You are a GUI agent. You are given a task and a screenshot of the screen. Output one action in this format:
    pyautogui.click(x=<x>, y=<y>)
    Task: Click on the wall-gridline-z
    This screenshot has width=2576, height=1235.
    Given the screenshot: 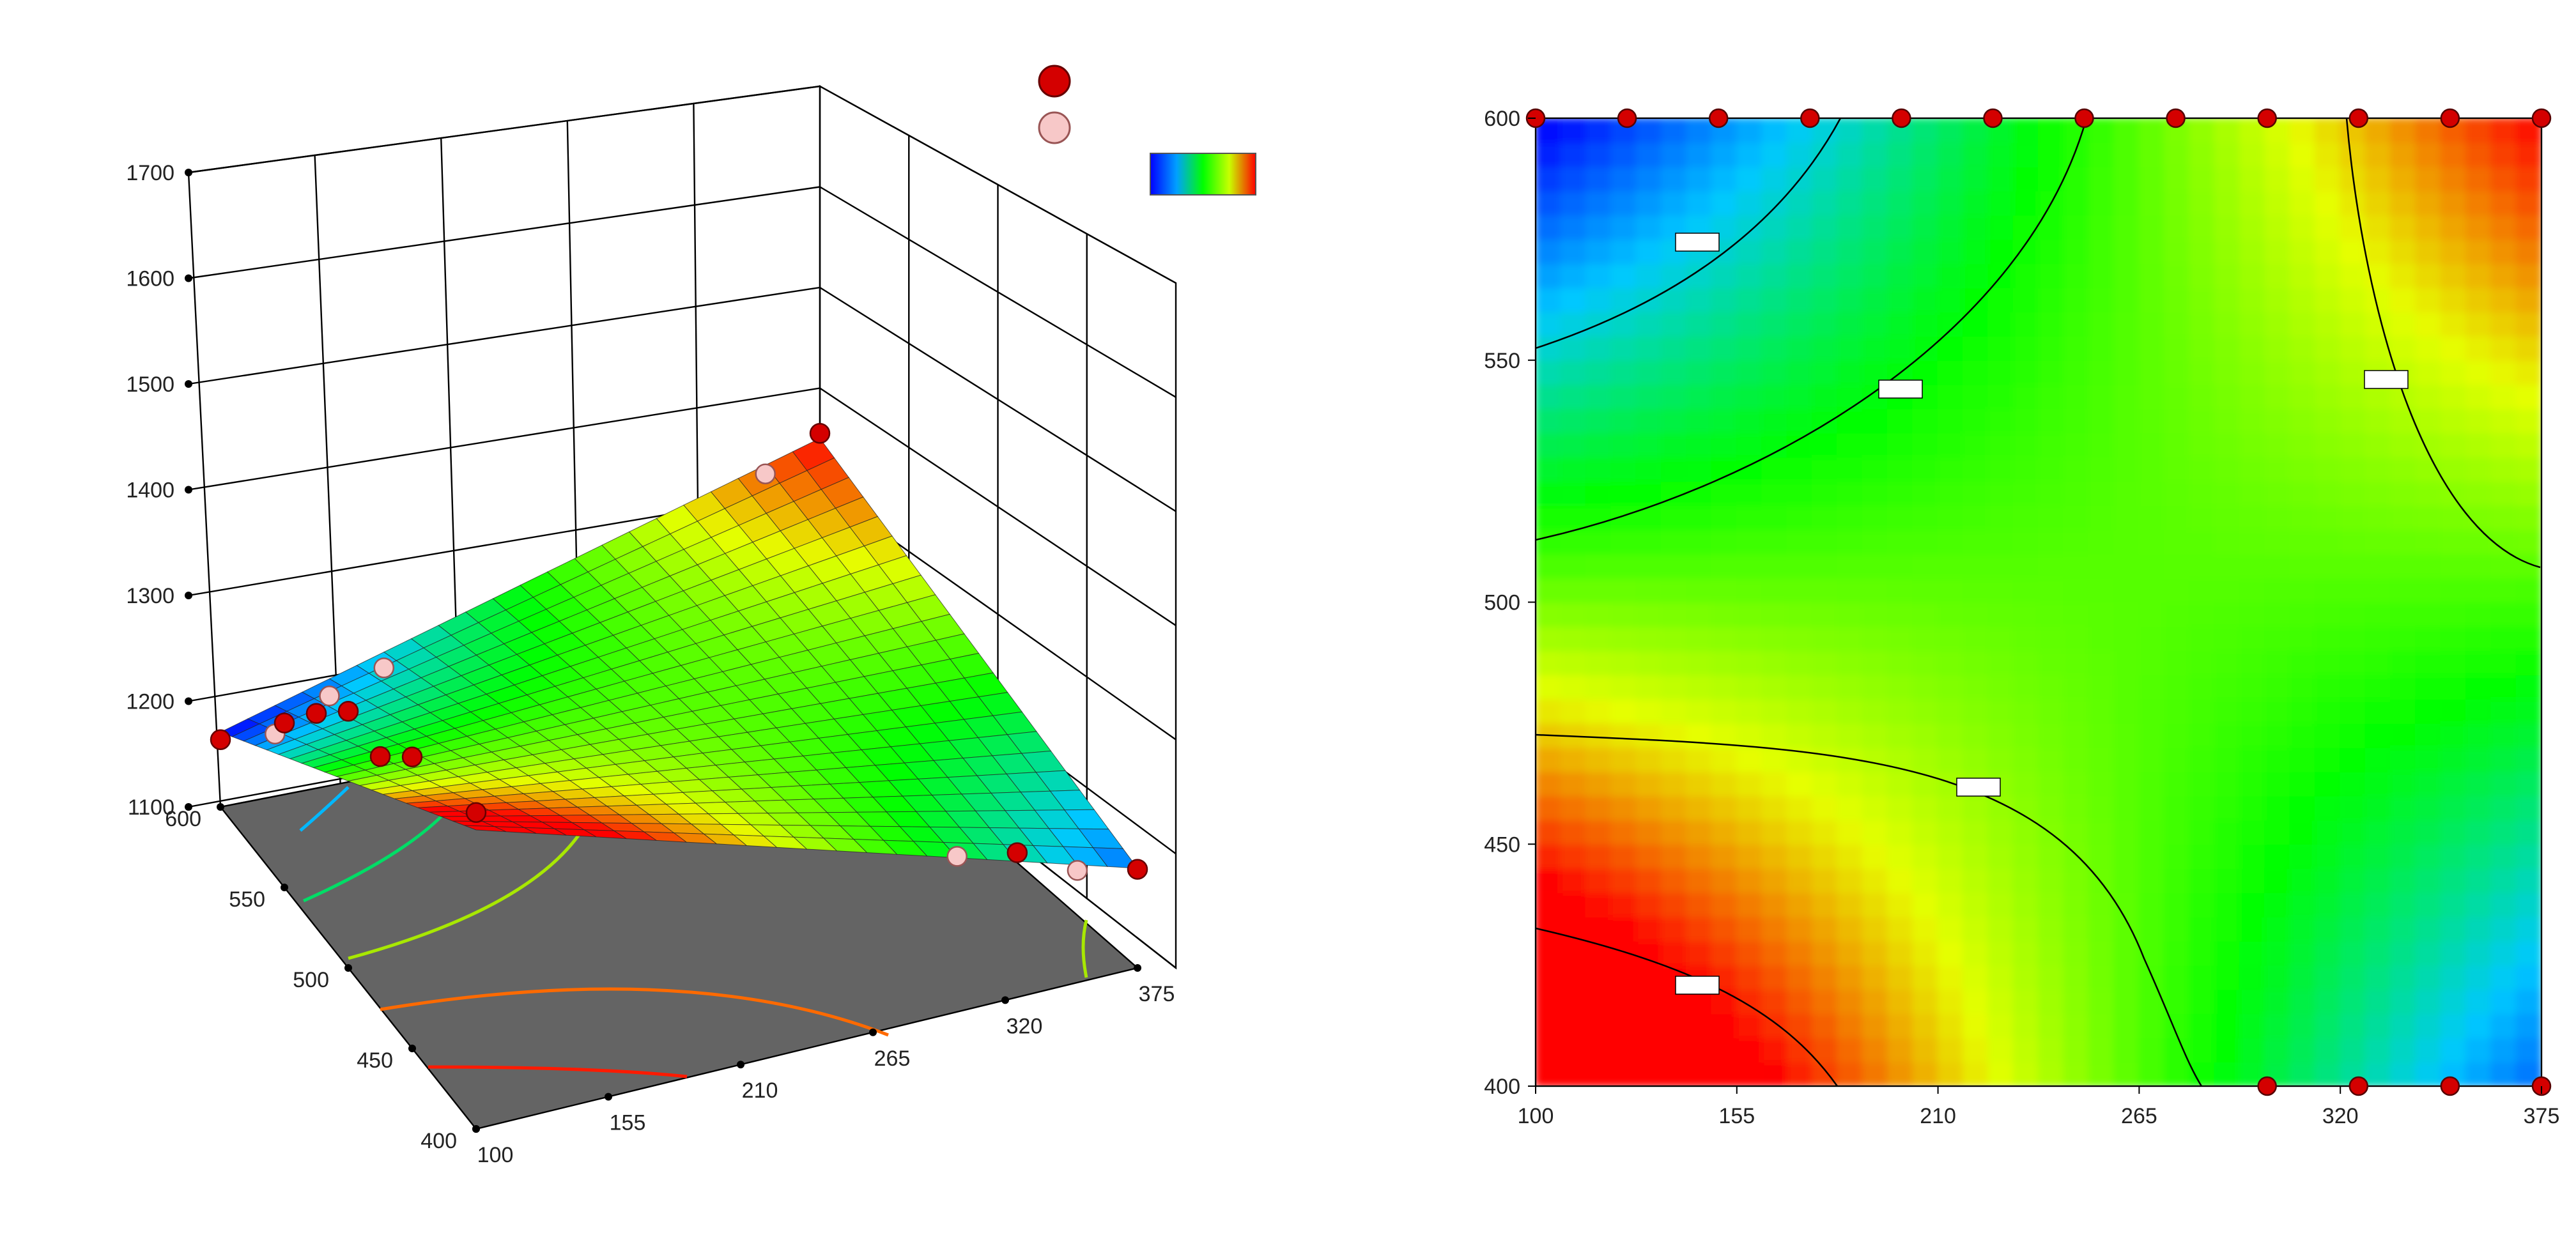 What is the action you would take?
    pyautogui.click(x=504, y=439)
    